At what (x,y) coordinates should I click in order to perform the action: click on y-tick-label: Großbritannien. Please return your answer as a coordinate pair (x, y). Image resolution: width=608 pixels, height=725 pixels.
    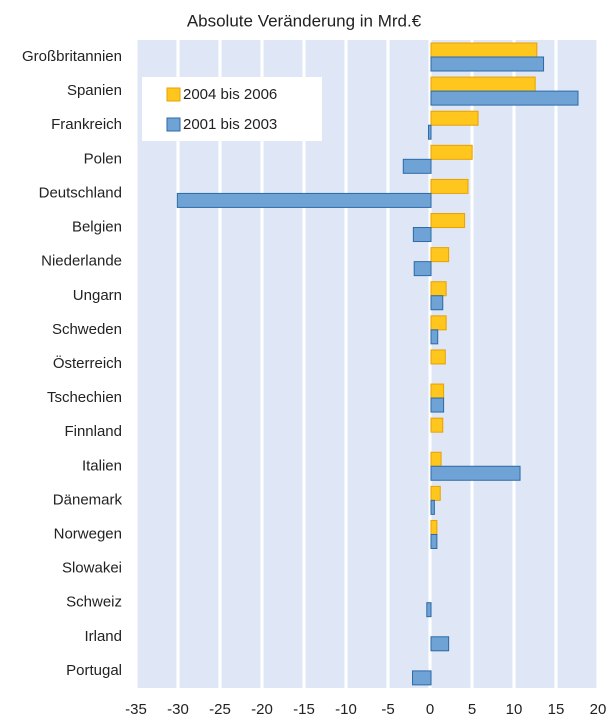
    Looking at the image, I should click on (72, 56).